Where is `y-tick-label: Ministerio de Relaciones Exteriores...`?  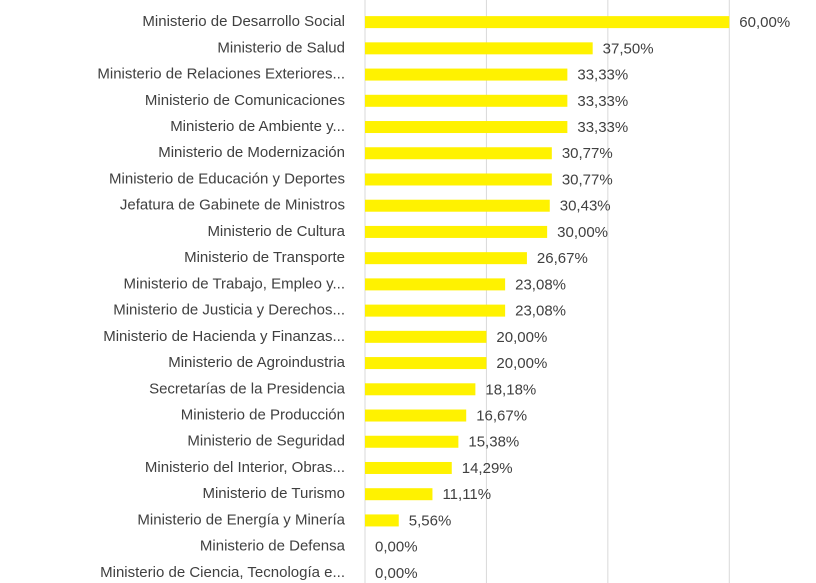
y-tick-label: Ministerio de Relaciones Exteriores... is located at coordinates (221, 74).